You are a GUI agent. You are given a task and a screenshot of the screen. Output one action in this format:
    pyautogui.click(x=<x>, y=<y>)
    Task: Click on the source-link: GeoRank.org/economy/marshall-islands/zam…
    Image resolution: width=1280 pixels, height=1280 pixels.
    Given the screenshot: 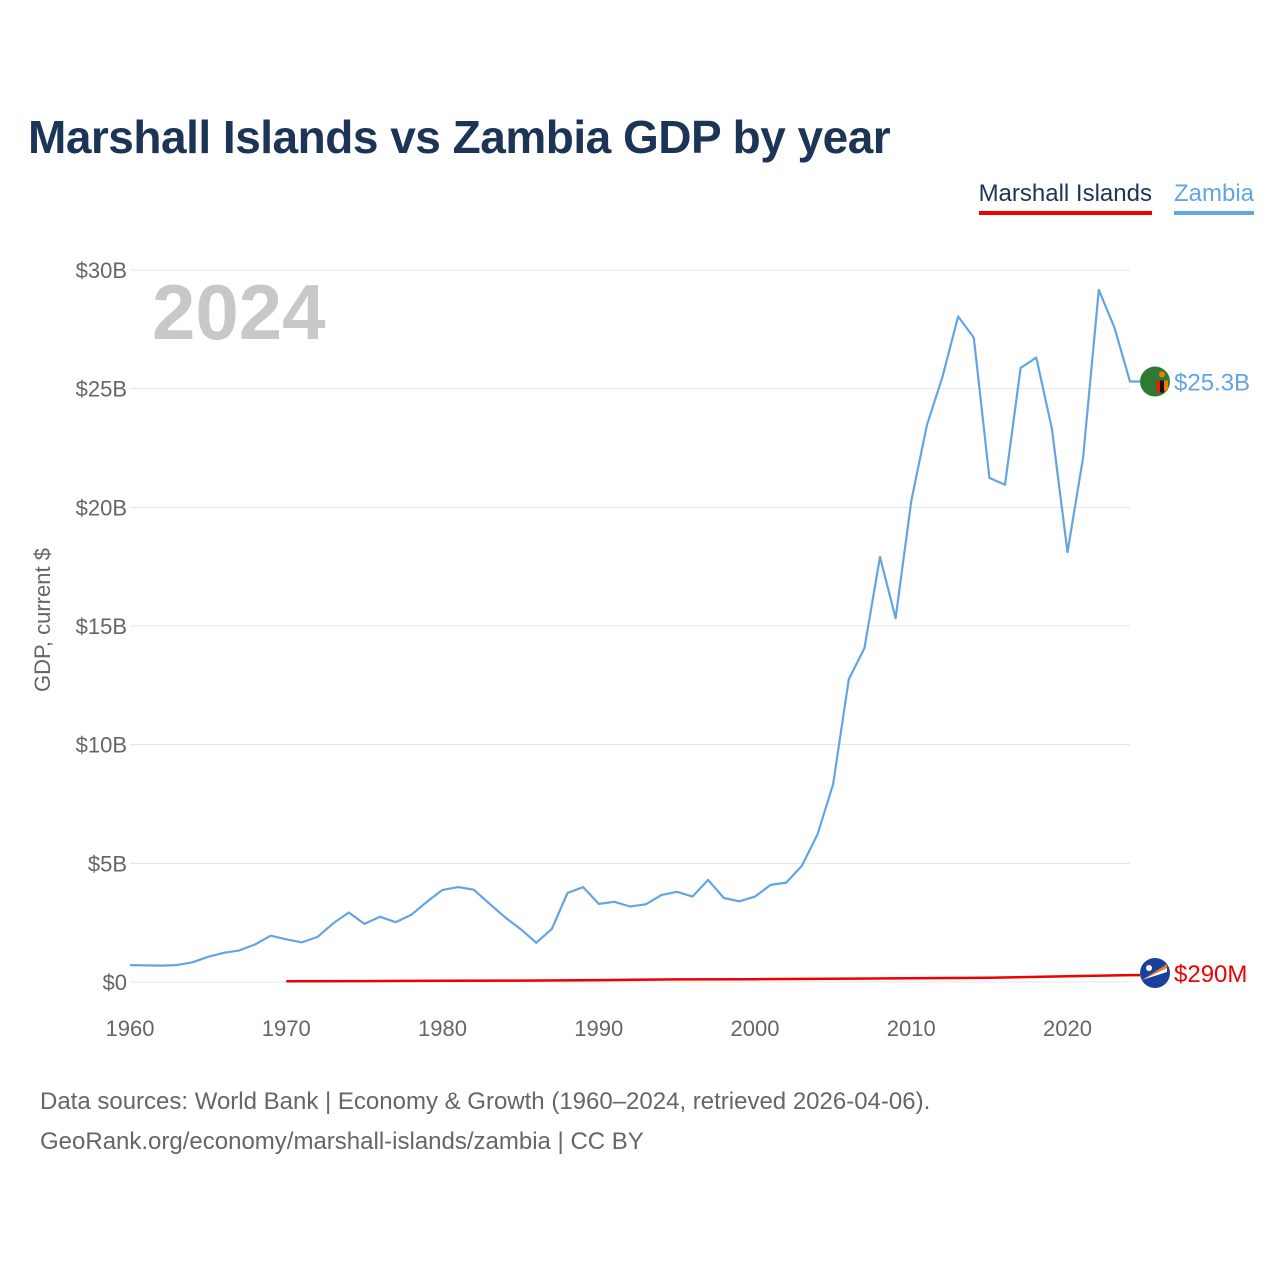 What is the action you would take?
    pyautogui.click(x=342, y=1141)
    